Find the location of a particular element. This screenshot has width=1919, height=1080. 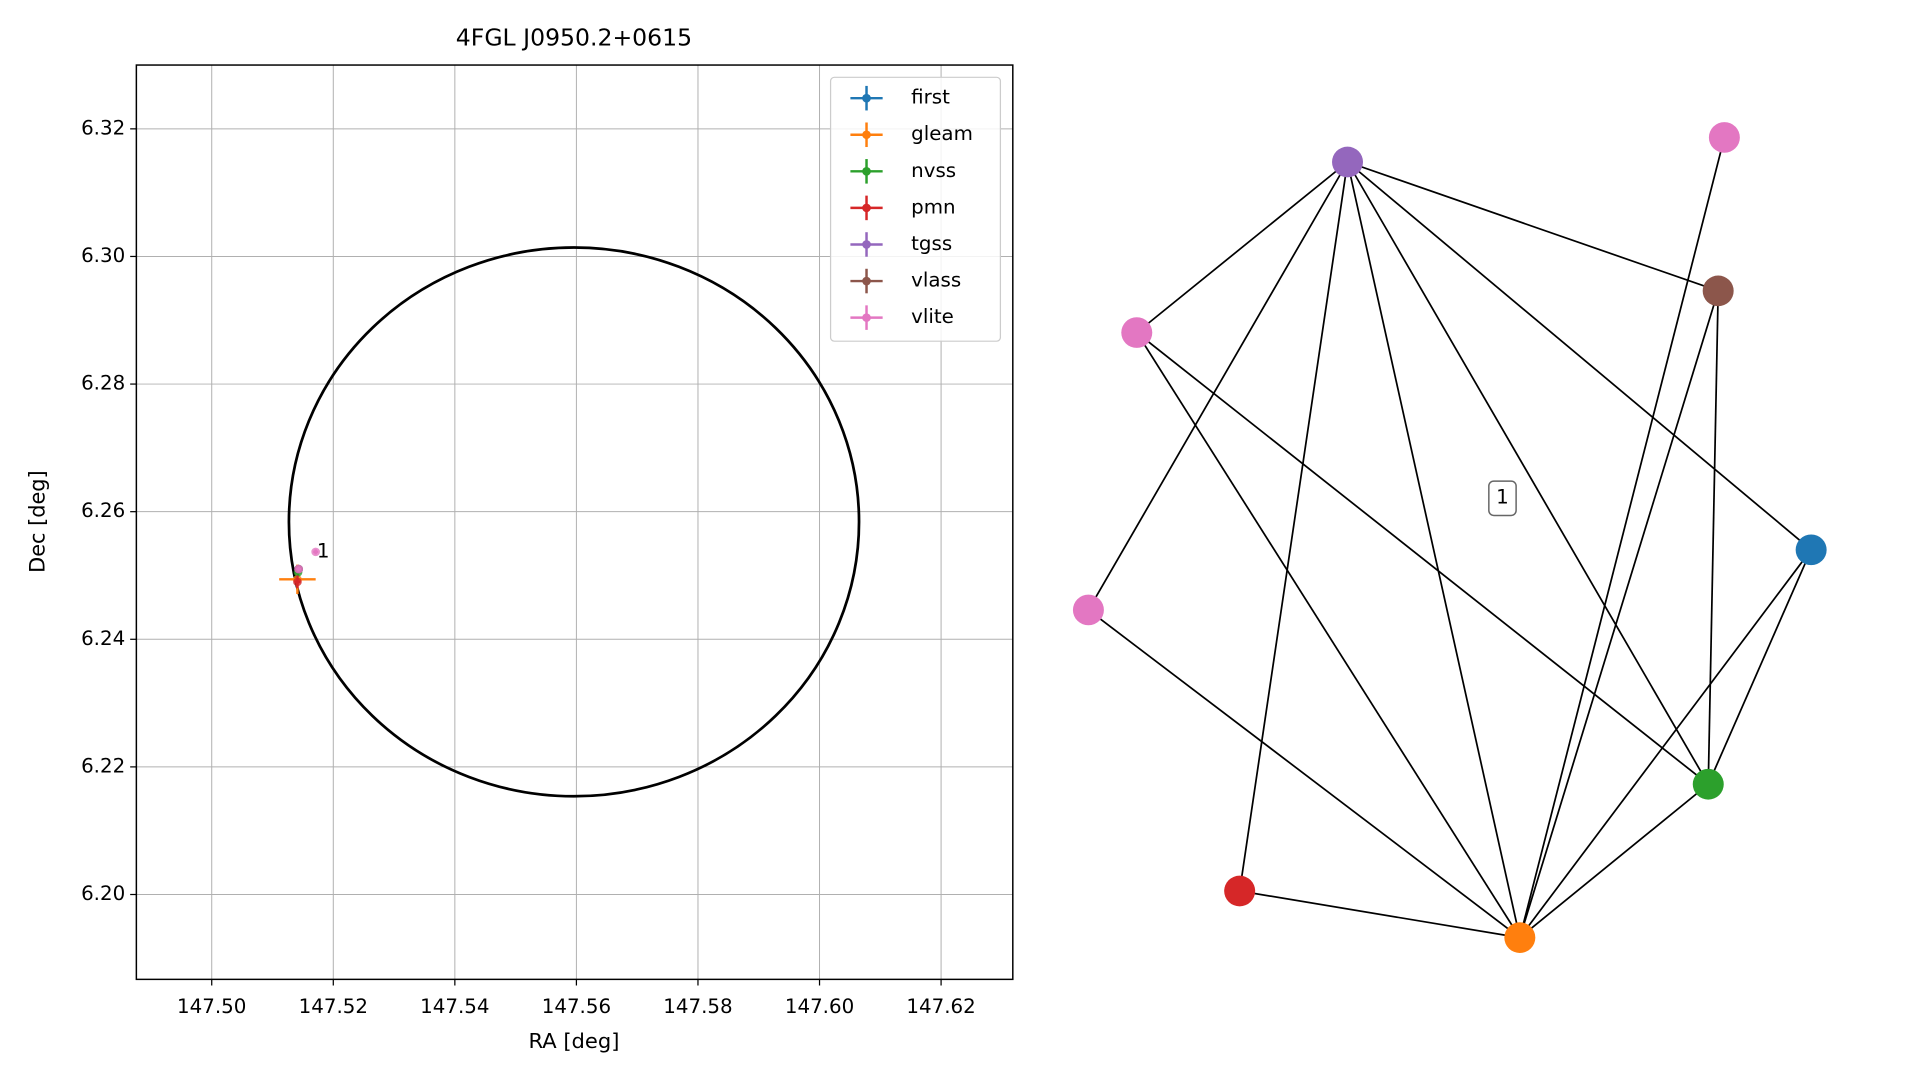

label-box is located at coordinates (1502, 498).